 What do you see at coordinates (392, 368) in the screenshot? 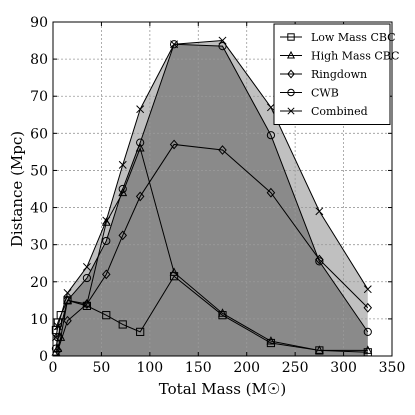
I see `x-tick-label: 350` at bounding box center [392, 368].